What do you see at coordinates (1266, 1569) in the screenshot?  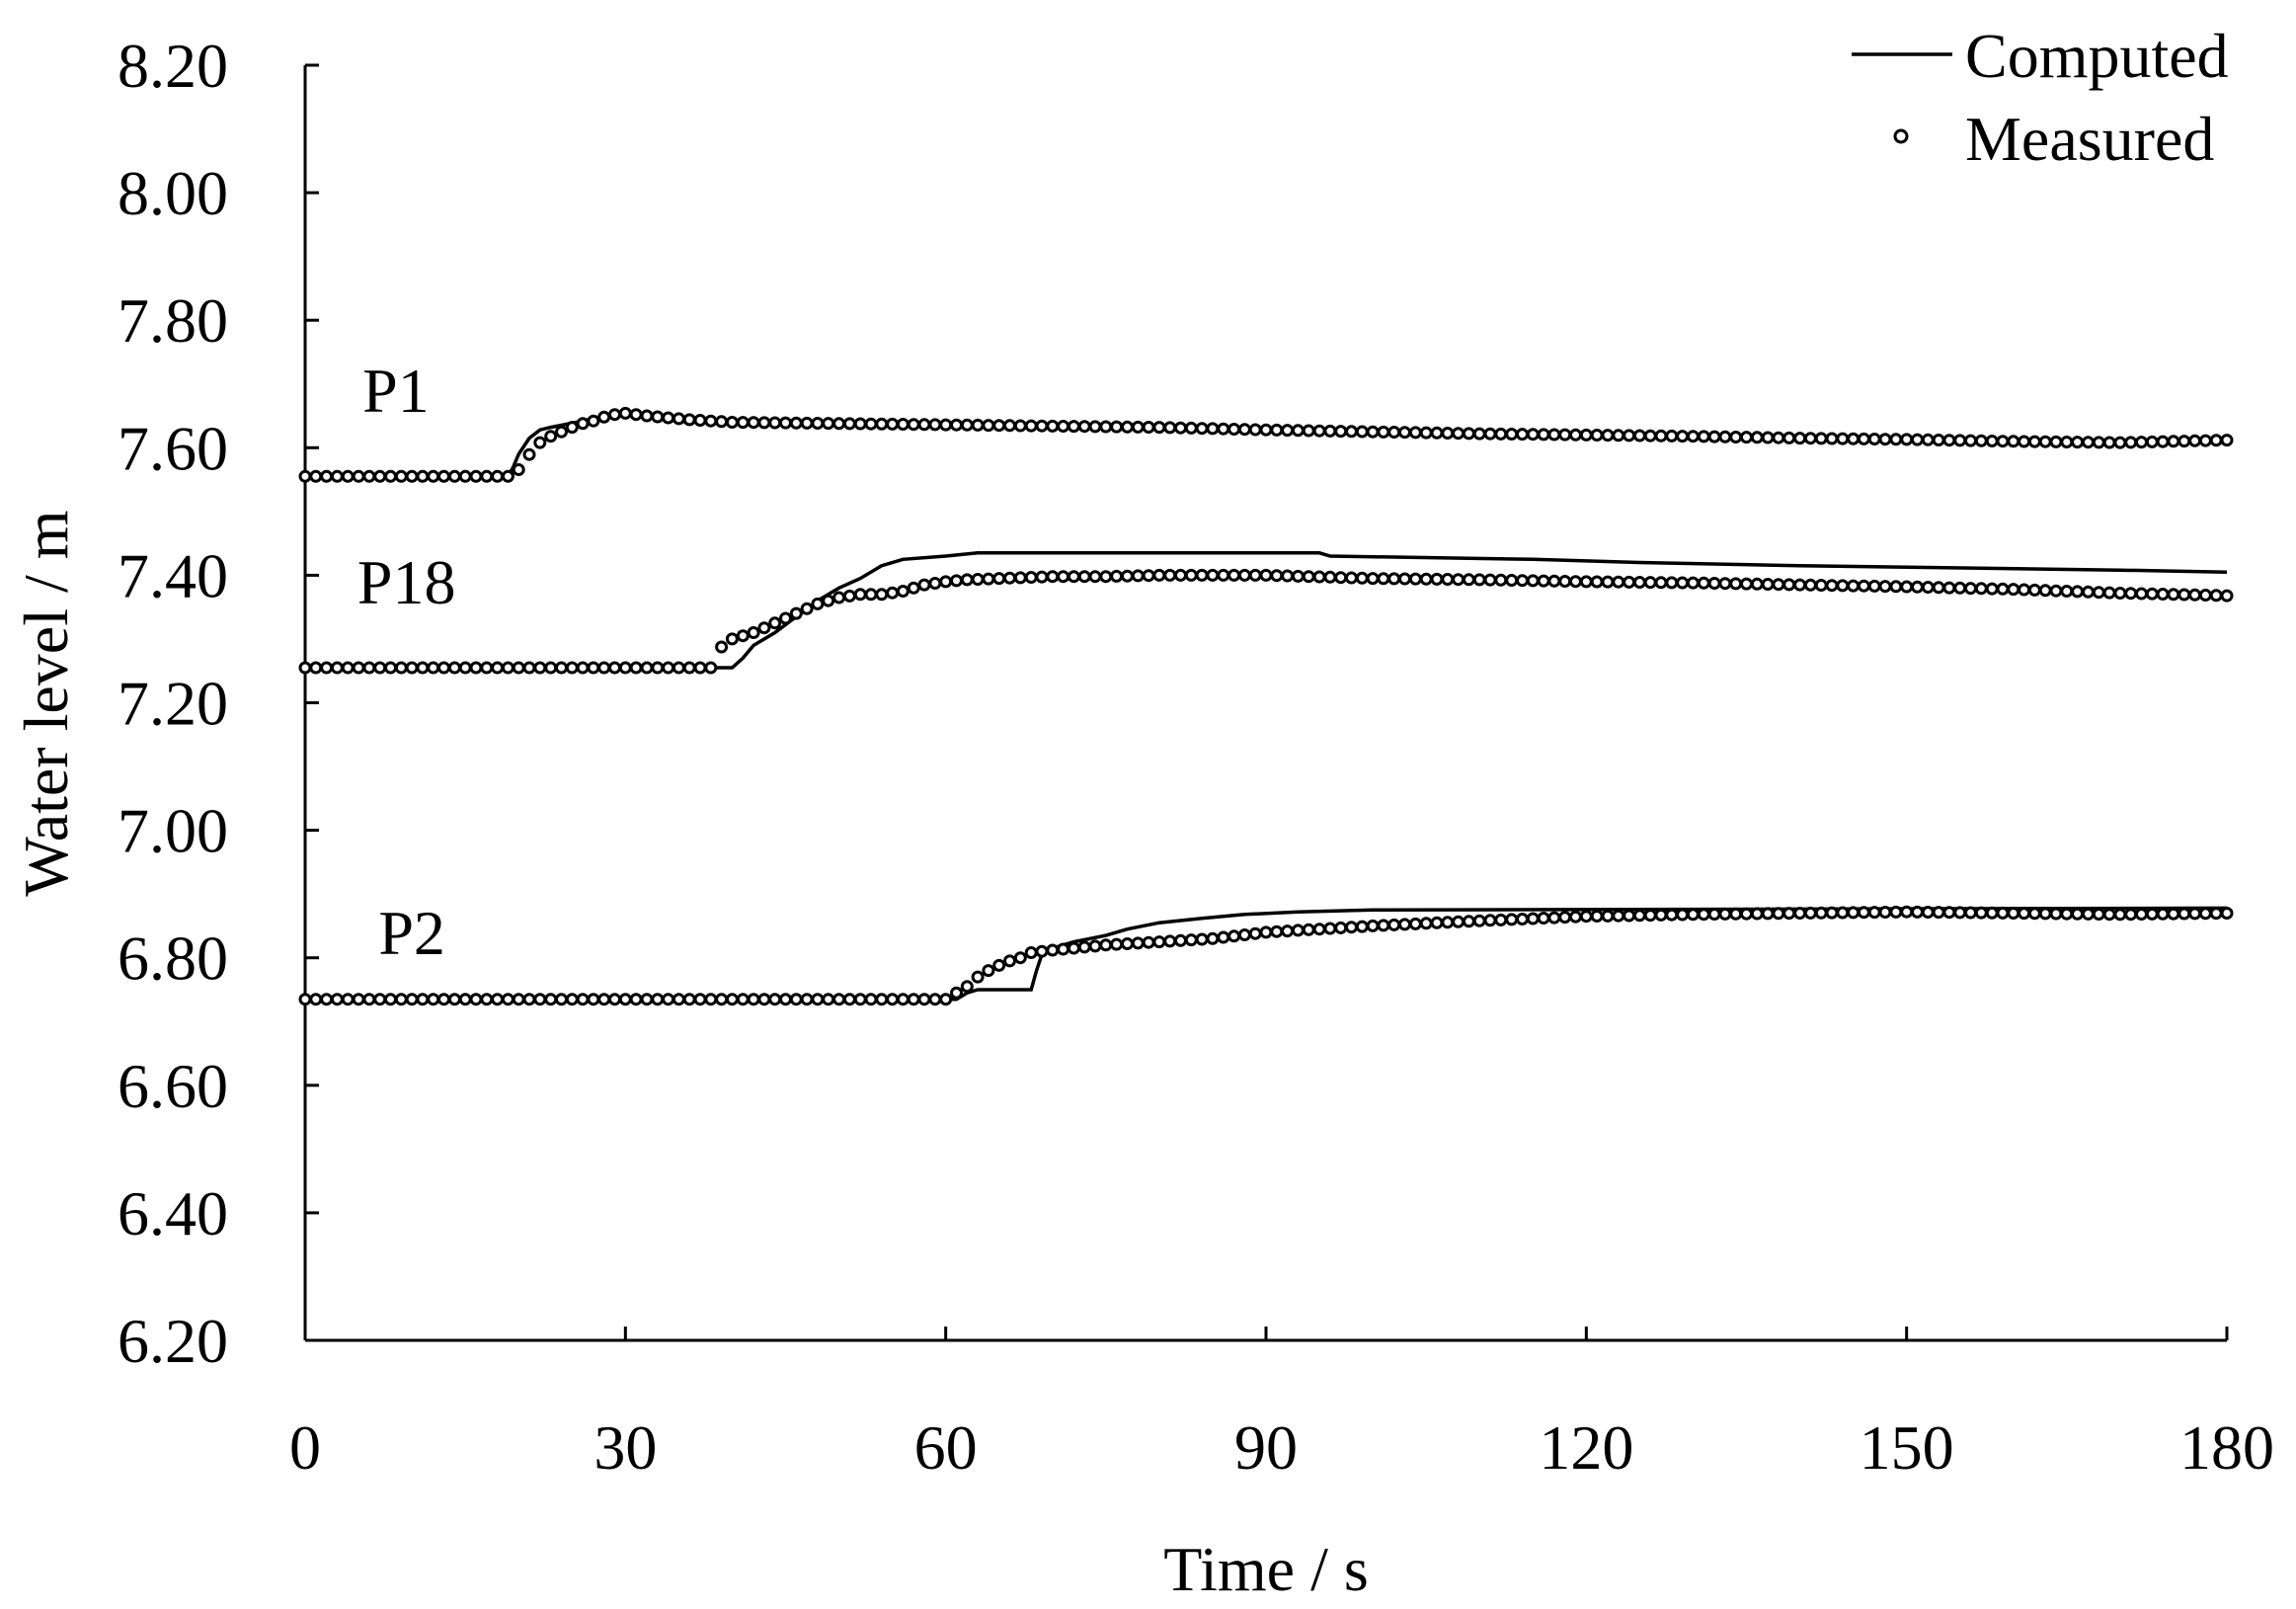 I see `x-axis-title: Time / s` at bounding box center [1266, 1569].